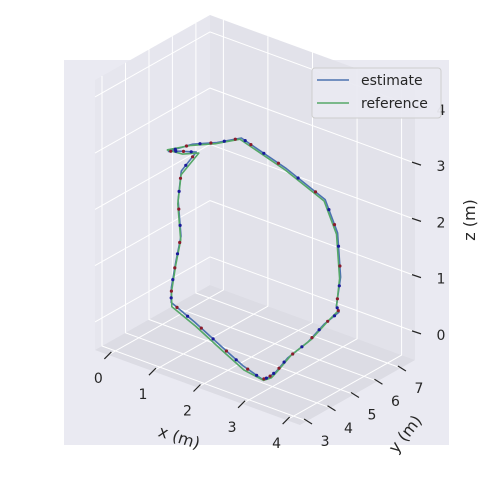 The width and height of the screenshot is (500, 500). I want to click on tick-label-x-4: 4, so click(276, 444).